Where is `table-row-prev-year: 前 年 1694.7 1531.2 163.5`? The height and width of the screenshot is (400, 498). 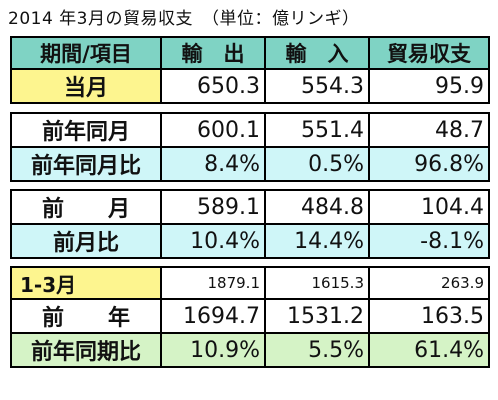 table-row-prev-year: 前 年 1694.7 1531.2 163.5 is located at coordinates (250, 316).